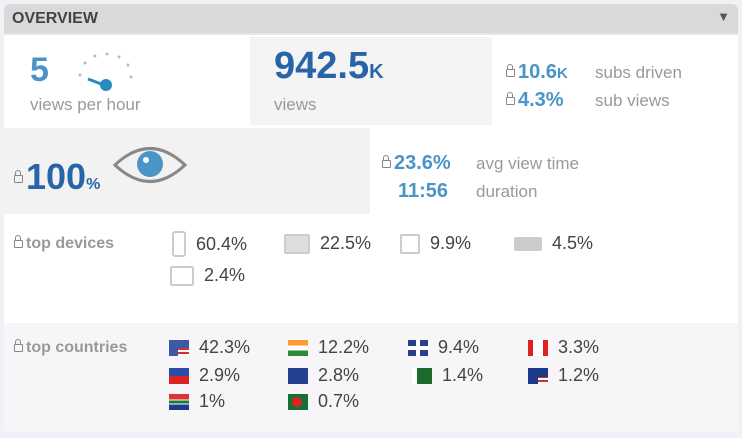  Describe the element at coordinates (225, 275) in the screenshot. I see `device-value: 2.4%` at that location.